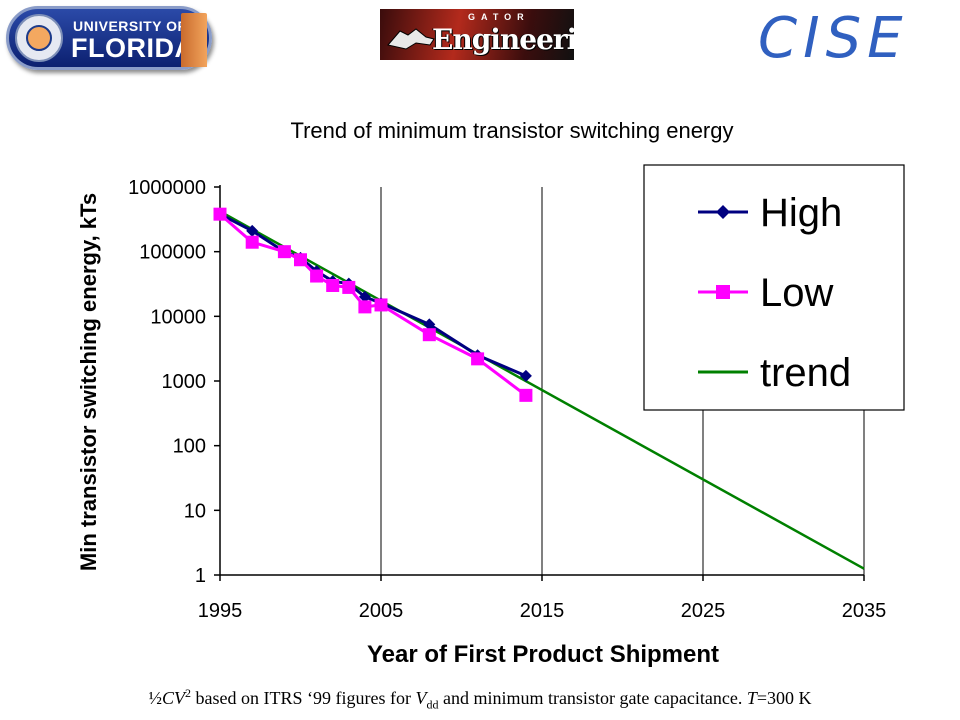 This screenshot has height=720, width=960. I want to click on footnote-half: ½, so click(155, 698).